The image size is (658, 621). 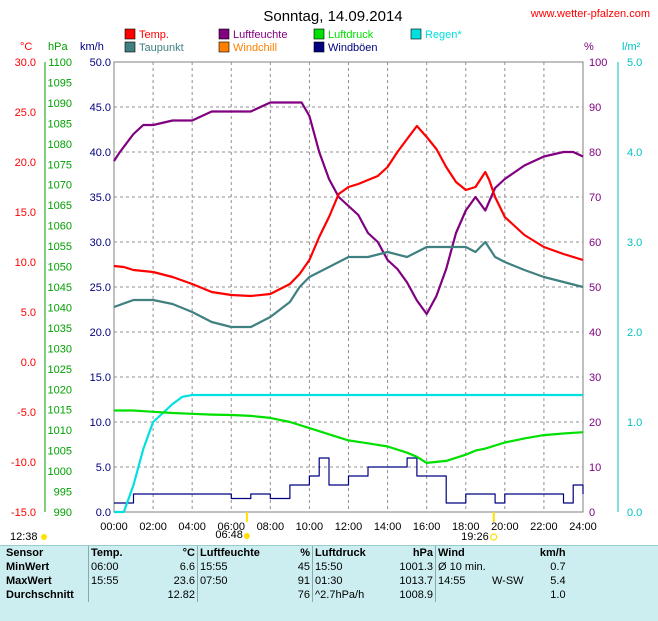 What do you see at coordinates (466, 527) in the screenshot?
I see `time-tick-label: 18:00` at bounding box center [466, 527].